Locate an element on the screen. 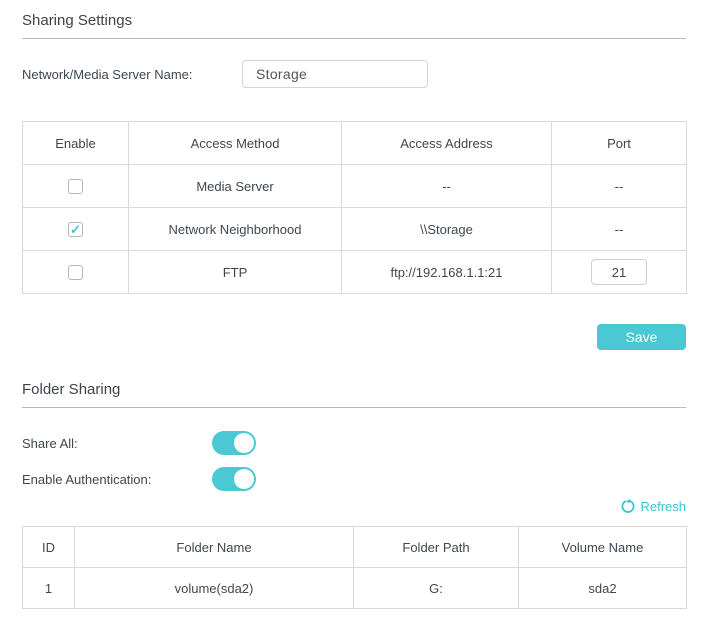 This screenshot has width=704, height=617. ftp-enable-checkbox is located at coordinates (75, 273).